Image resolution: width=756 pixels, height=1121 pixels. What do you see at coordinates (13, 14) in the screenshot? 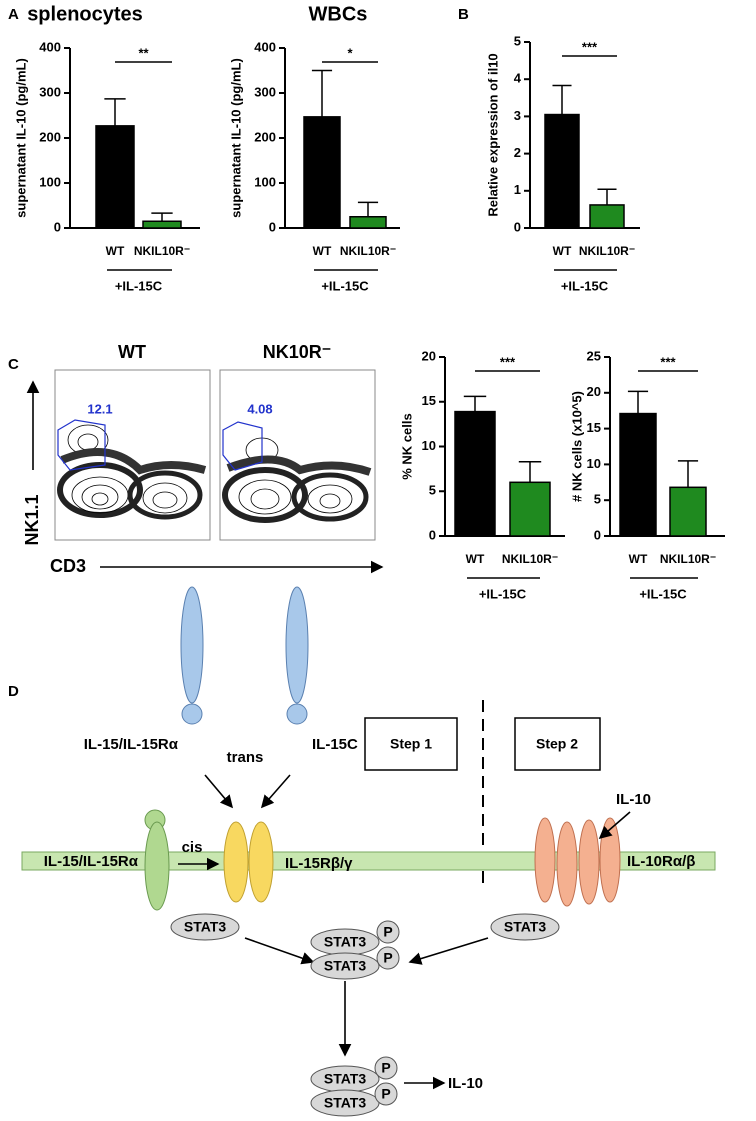
I see `panel-letter: A` at bounding box center [13, 14].